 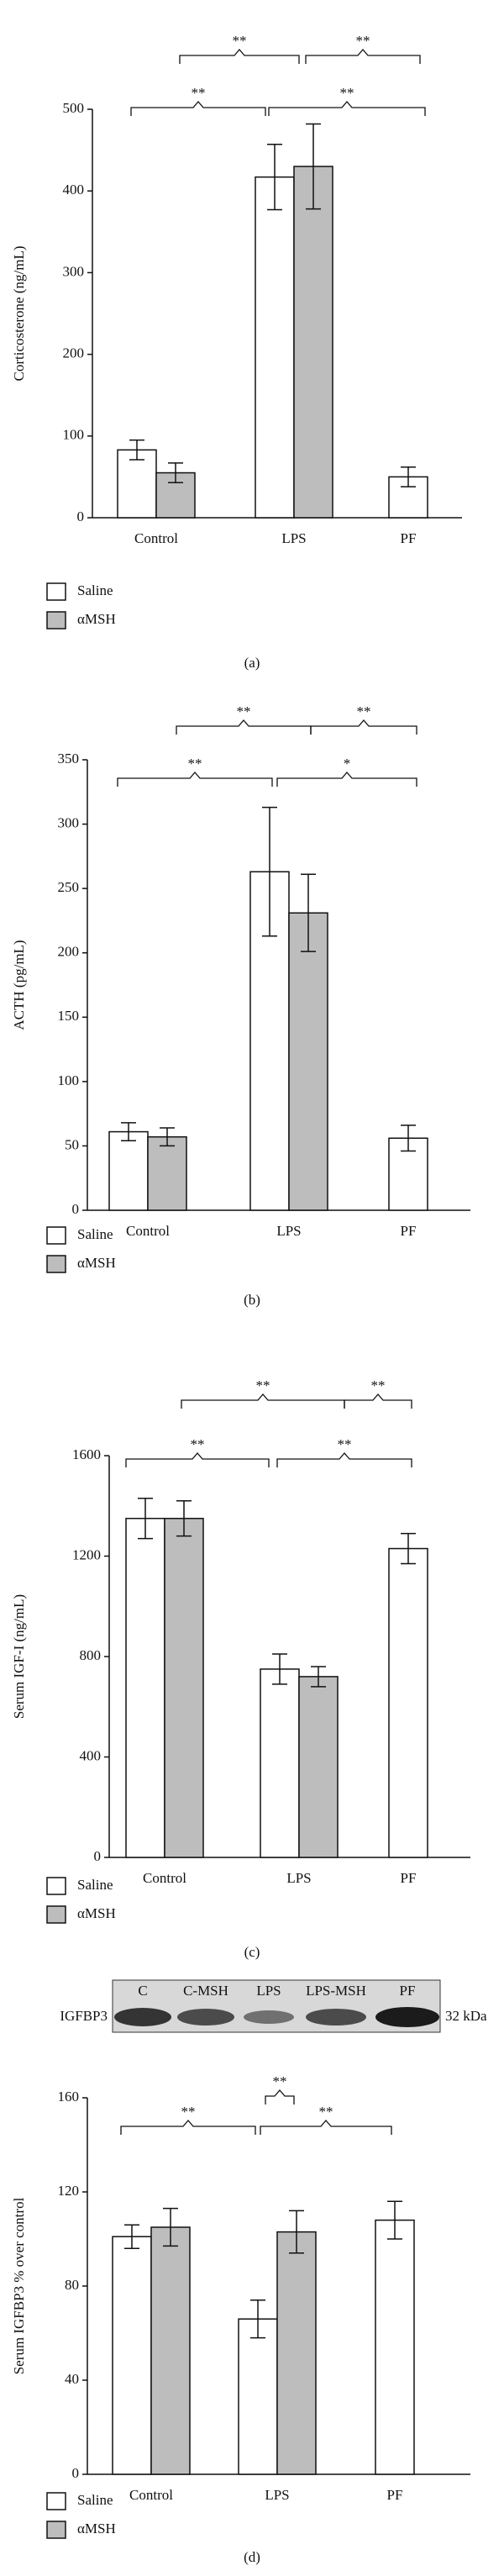 What do you see at coordinates (84, 2016) in the screenshot?
I see `blot-label: IGFBP3` at bounding box center [84, 2016].